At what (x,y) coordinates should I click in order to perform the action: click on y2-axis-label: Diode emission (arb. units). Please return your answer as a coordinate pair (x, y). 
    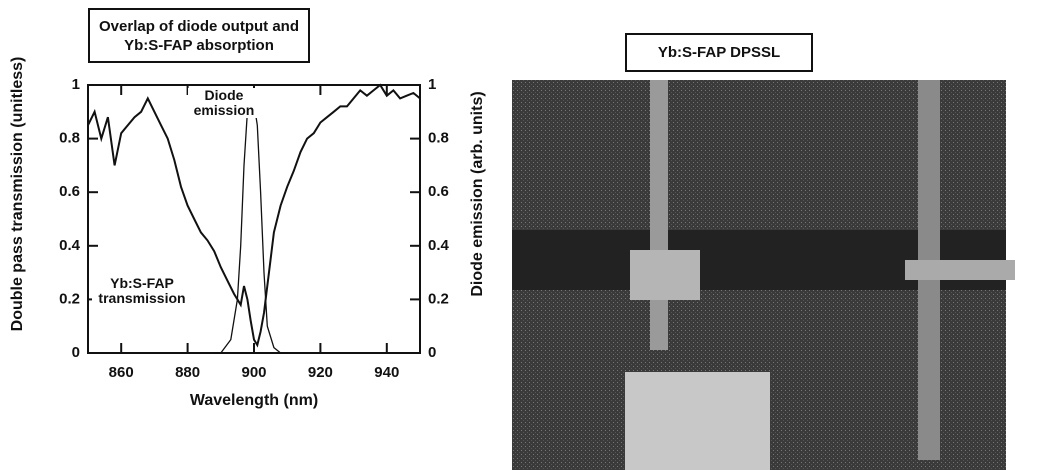
    Looking at the image, I should click on (477, 193).